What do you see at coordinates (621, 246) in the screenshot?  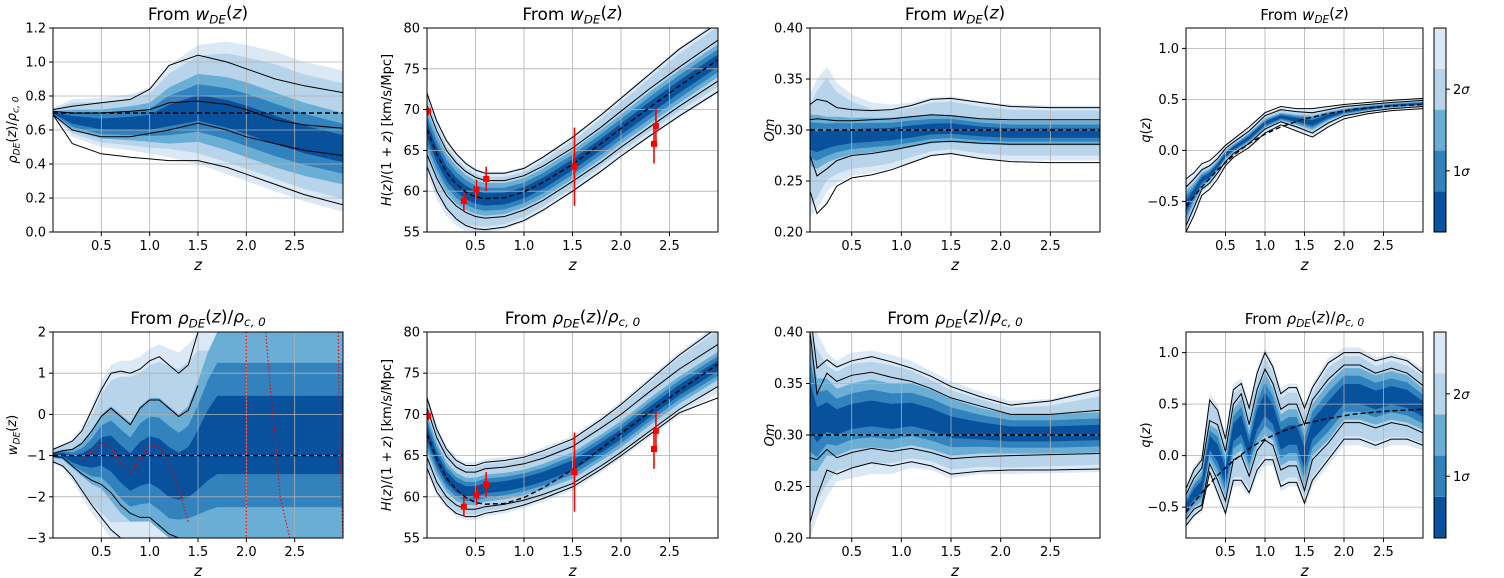 I see `x-tick-label: 2.0` at bounding box center [621, 246].